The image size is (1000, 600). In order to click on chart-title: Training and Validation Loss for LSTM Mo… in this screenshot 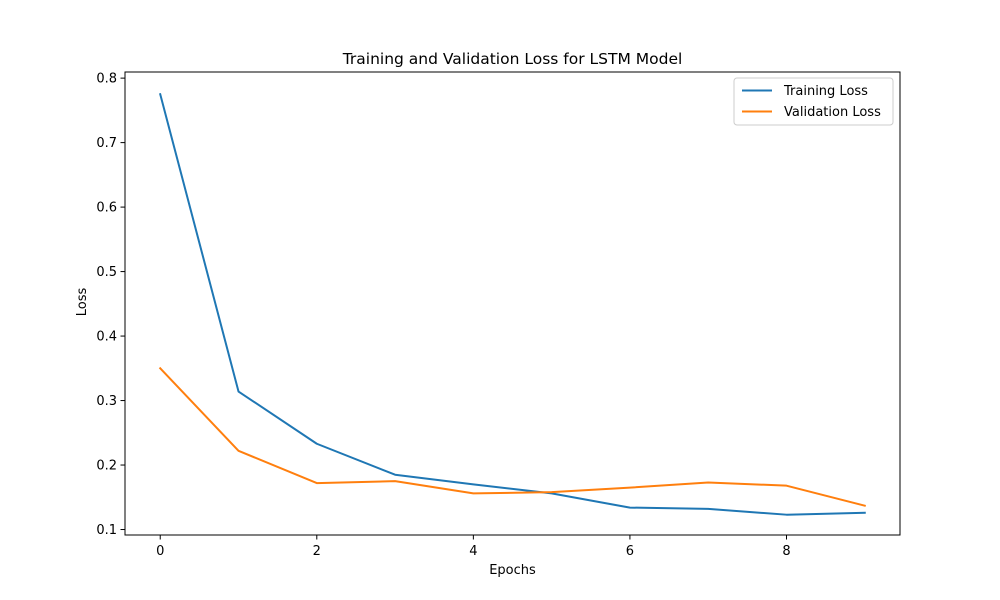, I will do `click(512, 59)`.